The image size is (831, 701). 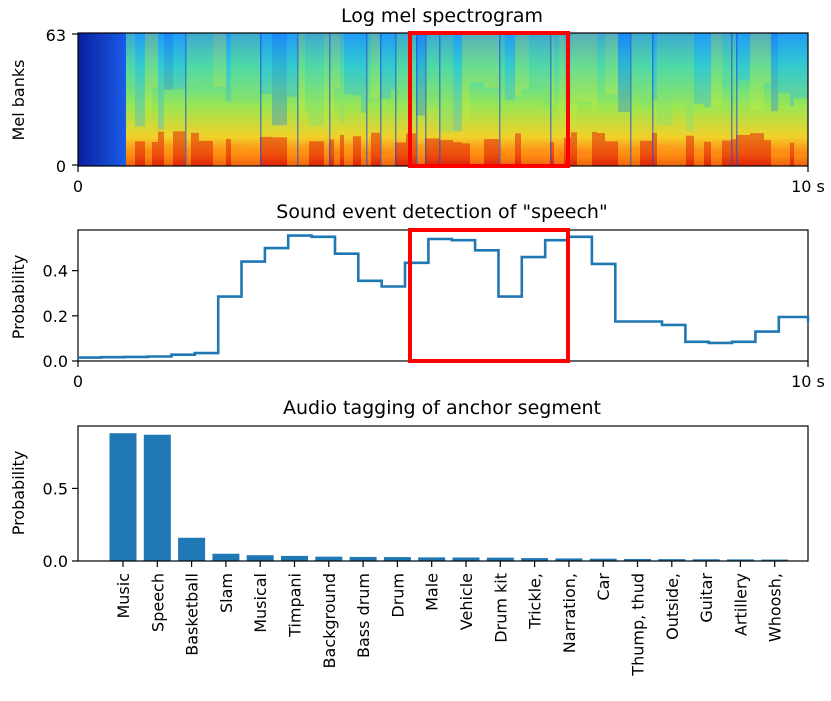 I want to click on bar-vehicle, so click(x=466, y=559).